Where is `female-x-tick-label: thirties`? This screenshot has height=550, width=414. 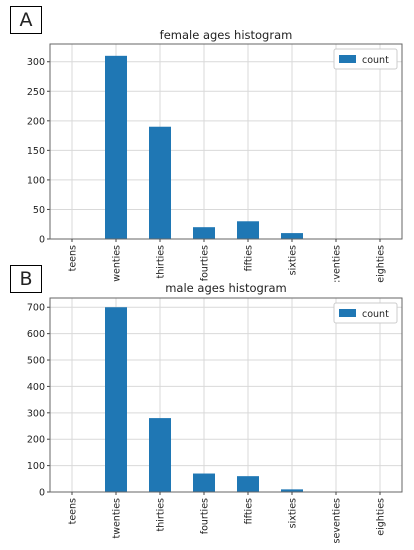
female-x-tick-label: thirties is located at coordinates (161, 262).